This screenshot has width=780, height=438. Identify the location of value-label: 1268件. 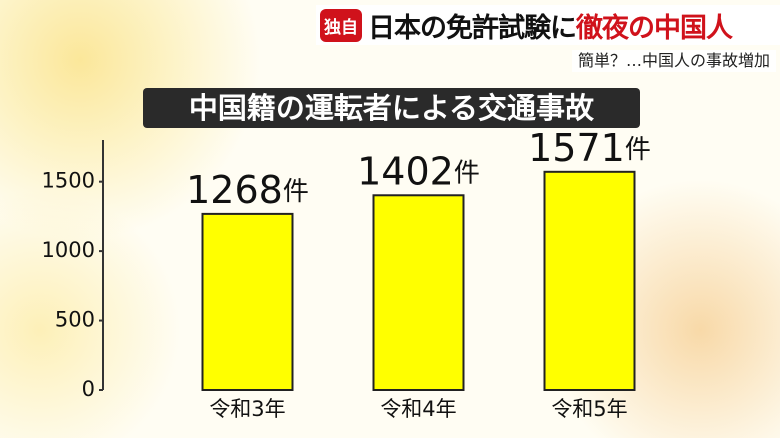
(247, 189).